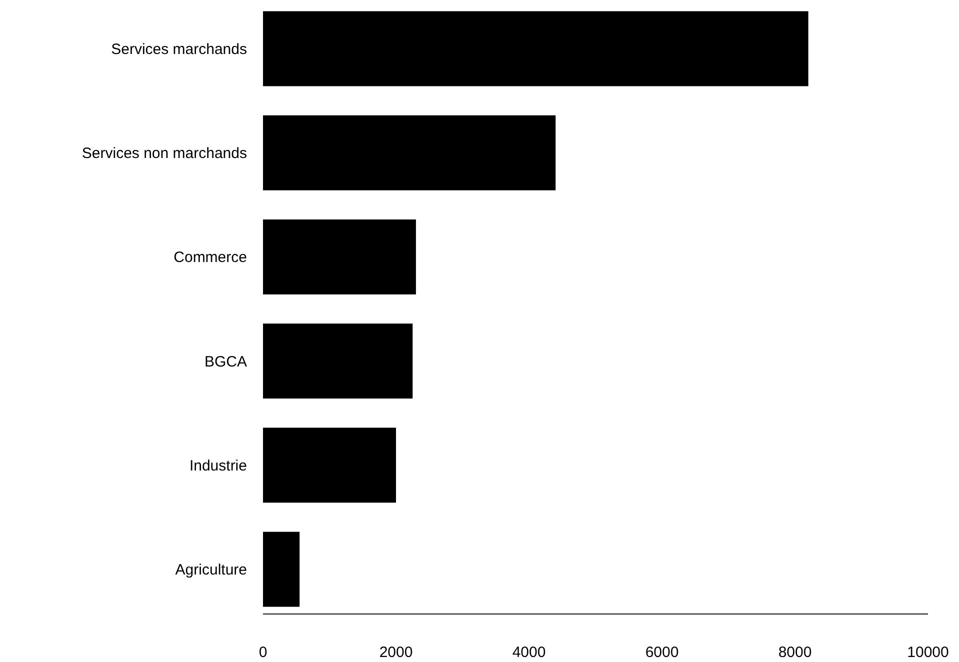 This screenshot has width=959, height=662. Describe the element at coordinates (795, 652) in the screenshot. I see `x-tick-label: 8000` at that location.